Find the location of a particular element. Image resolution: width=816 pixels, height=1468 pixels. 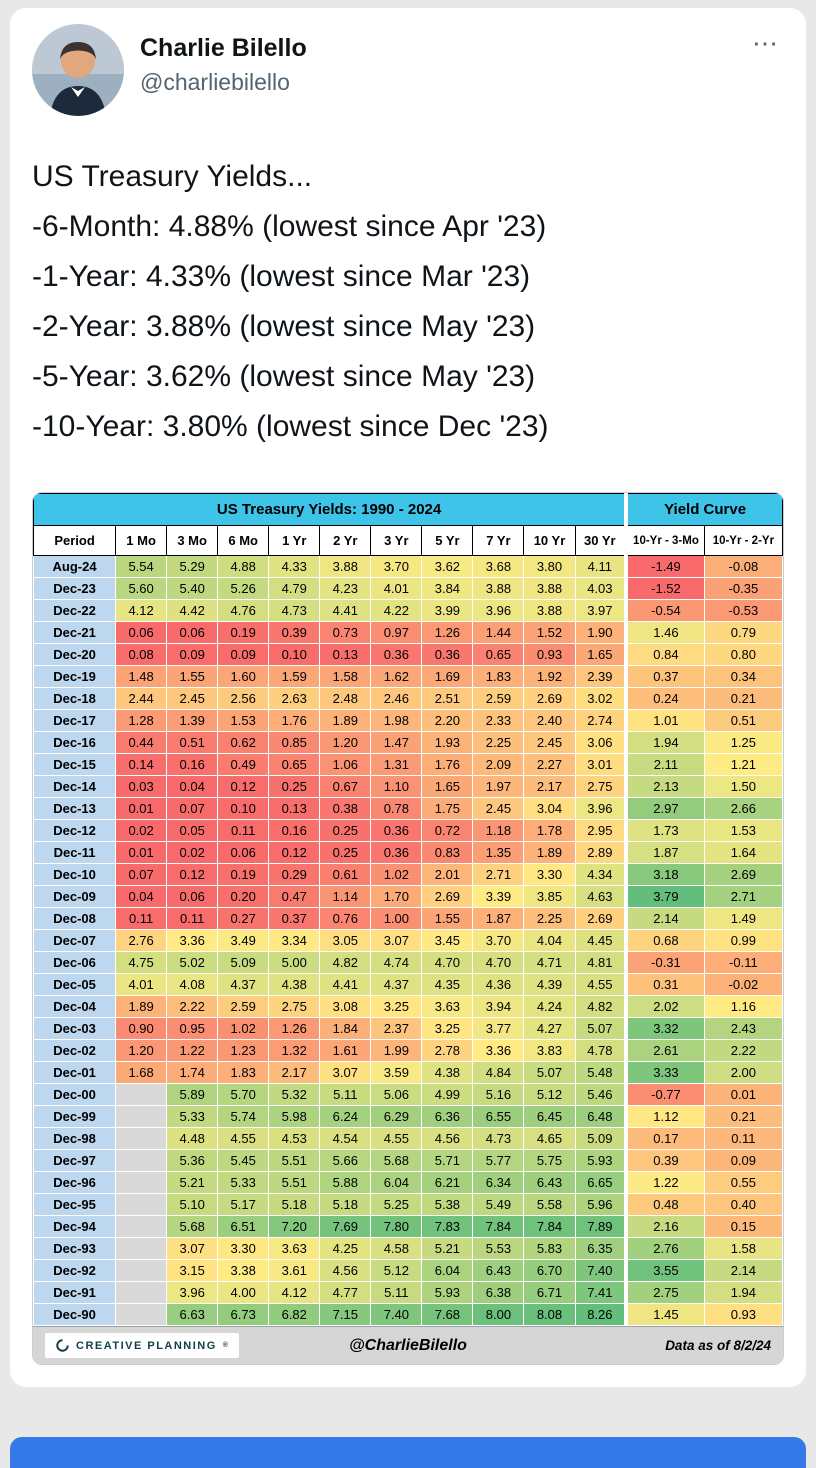

yield-cell: 2.75 is located at coordinates (600, 786).